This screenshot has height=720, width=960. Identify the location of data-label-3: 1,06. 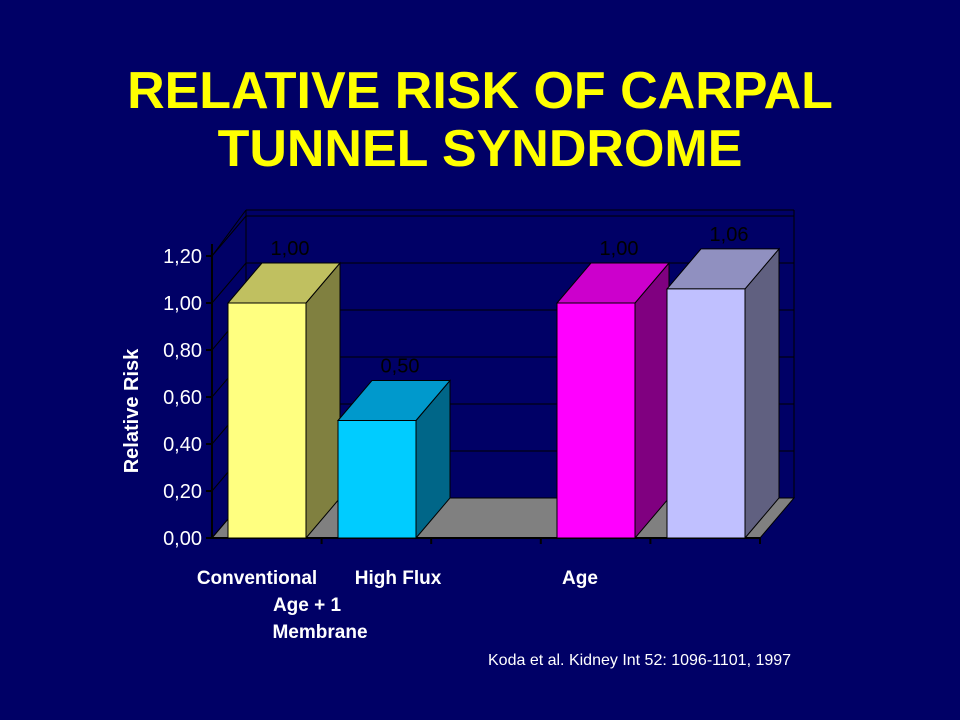
(729, 235).